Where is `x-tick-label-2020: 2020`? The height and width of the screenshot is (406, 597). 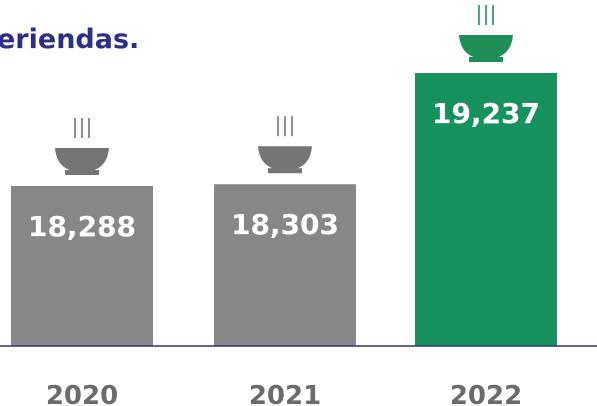 x-tick-label-2020: 2020 is located at coordinates (82, 393).